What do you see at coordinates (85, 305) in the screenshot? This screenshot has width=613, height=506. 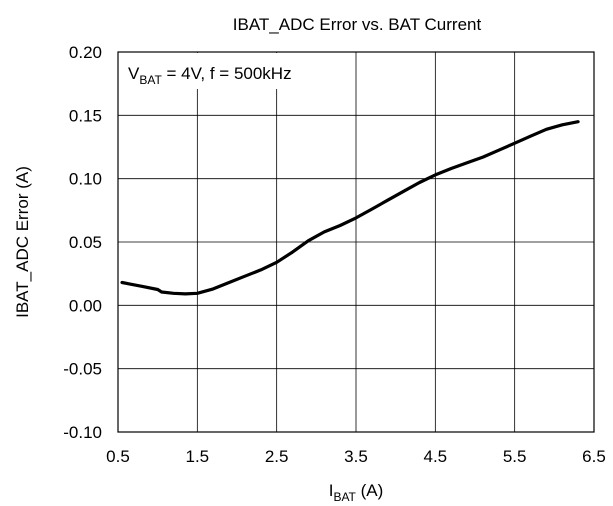 I see `y-tick-label: 0.00` at bounding box center [85, 305].